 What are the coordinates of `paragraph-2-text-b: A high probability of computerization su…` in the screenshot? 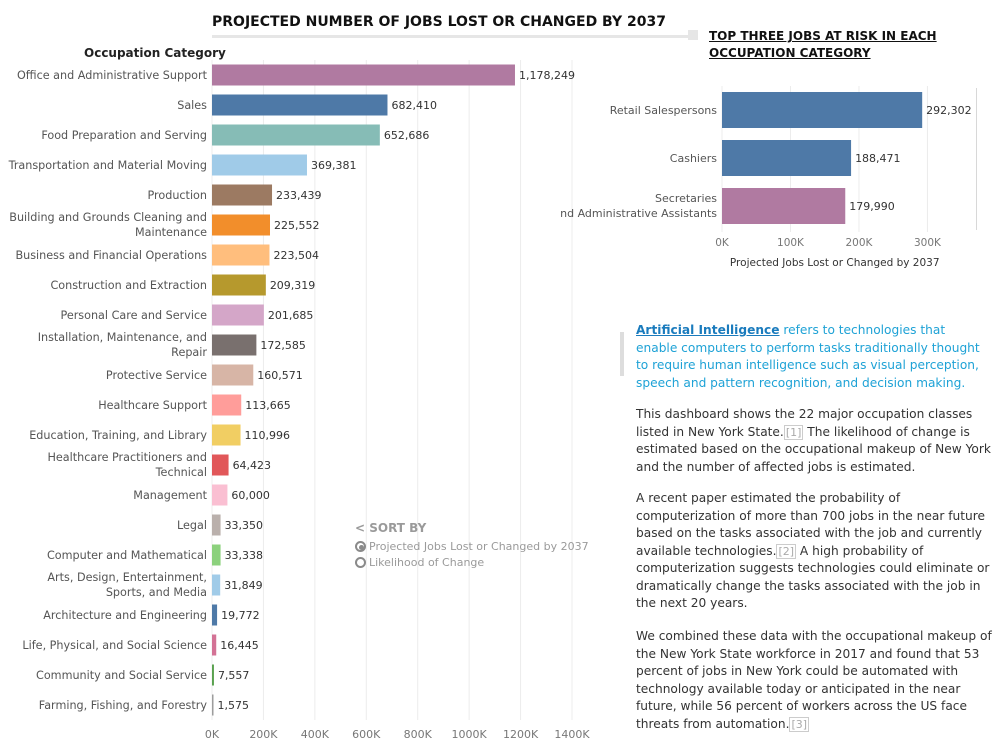 It's located at (813, 577).